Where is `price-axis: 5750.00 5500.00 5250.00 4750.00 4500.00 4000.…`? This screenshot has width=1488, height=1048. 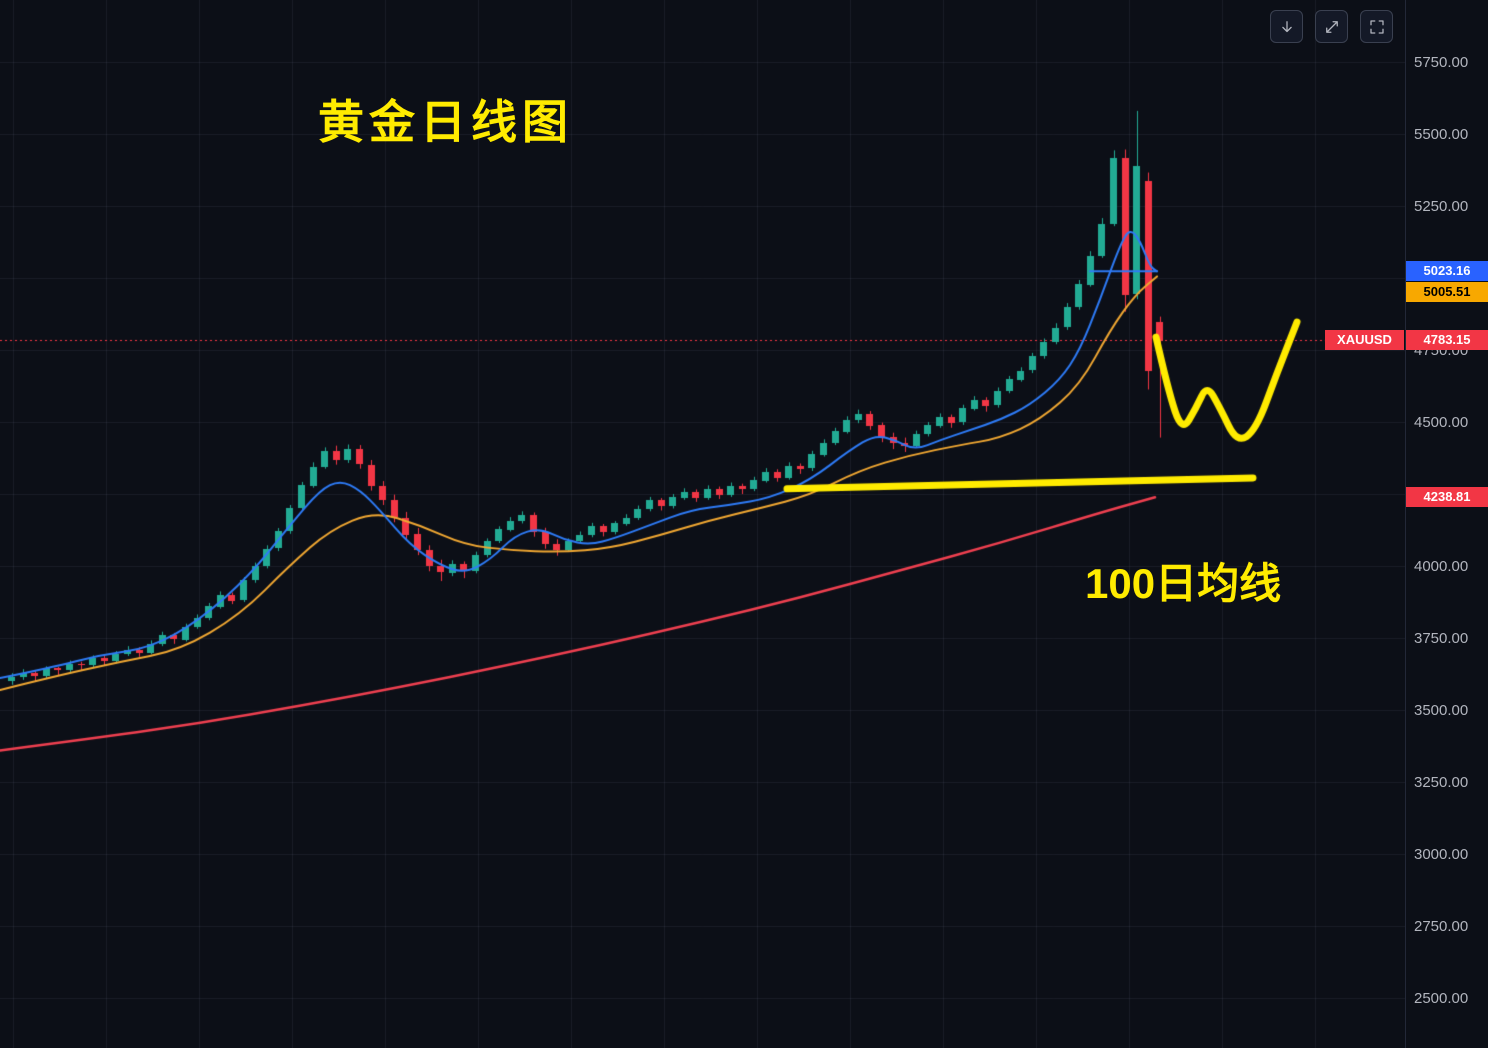
price-axis: 5750.00 5500.00 5250.00 4750.00 4500.00 4000.… is located at coordinates (1446, 524).